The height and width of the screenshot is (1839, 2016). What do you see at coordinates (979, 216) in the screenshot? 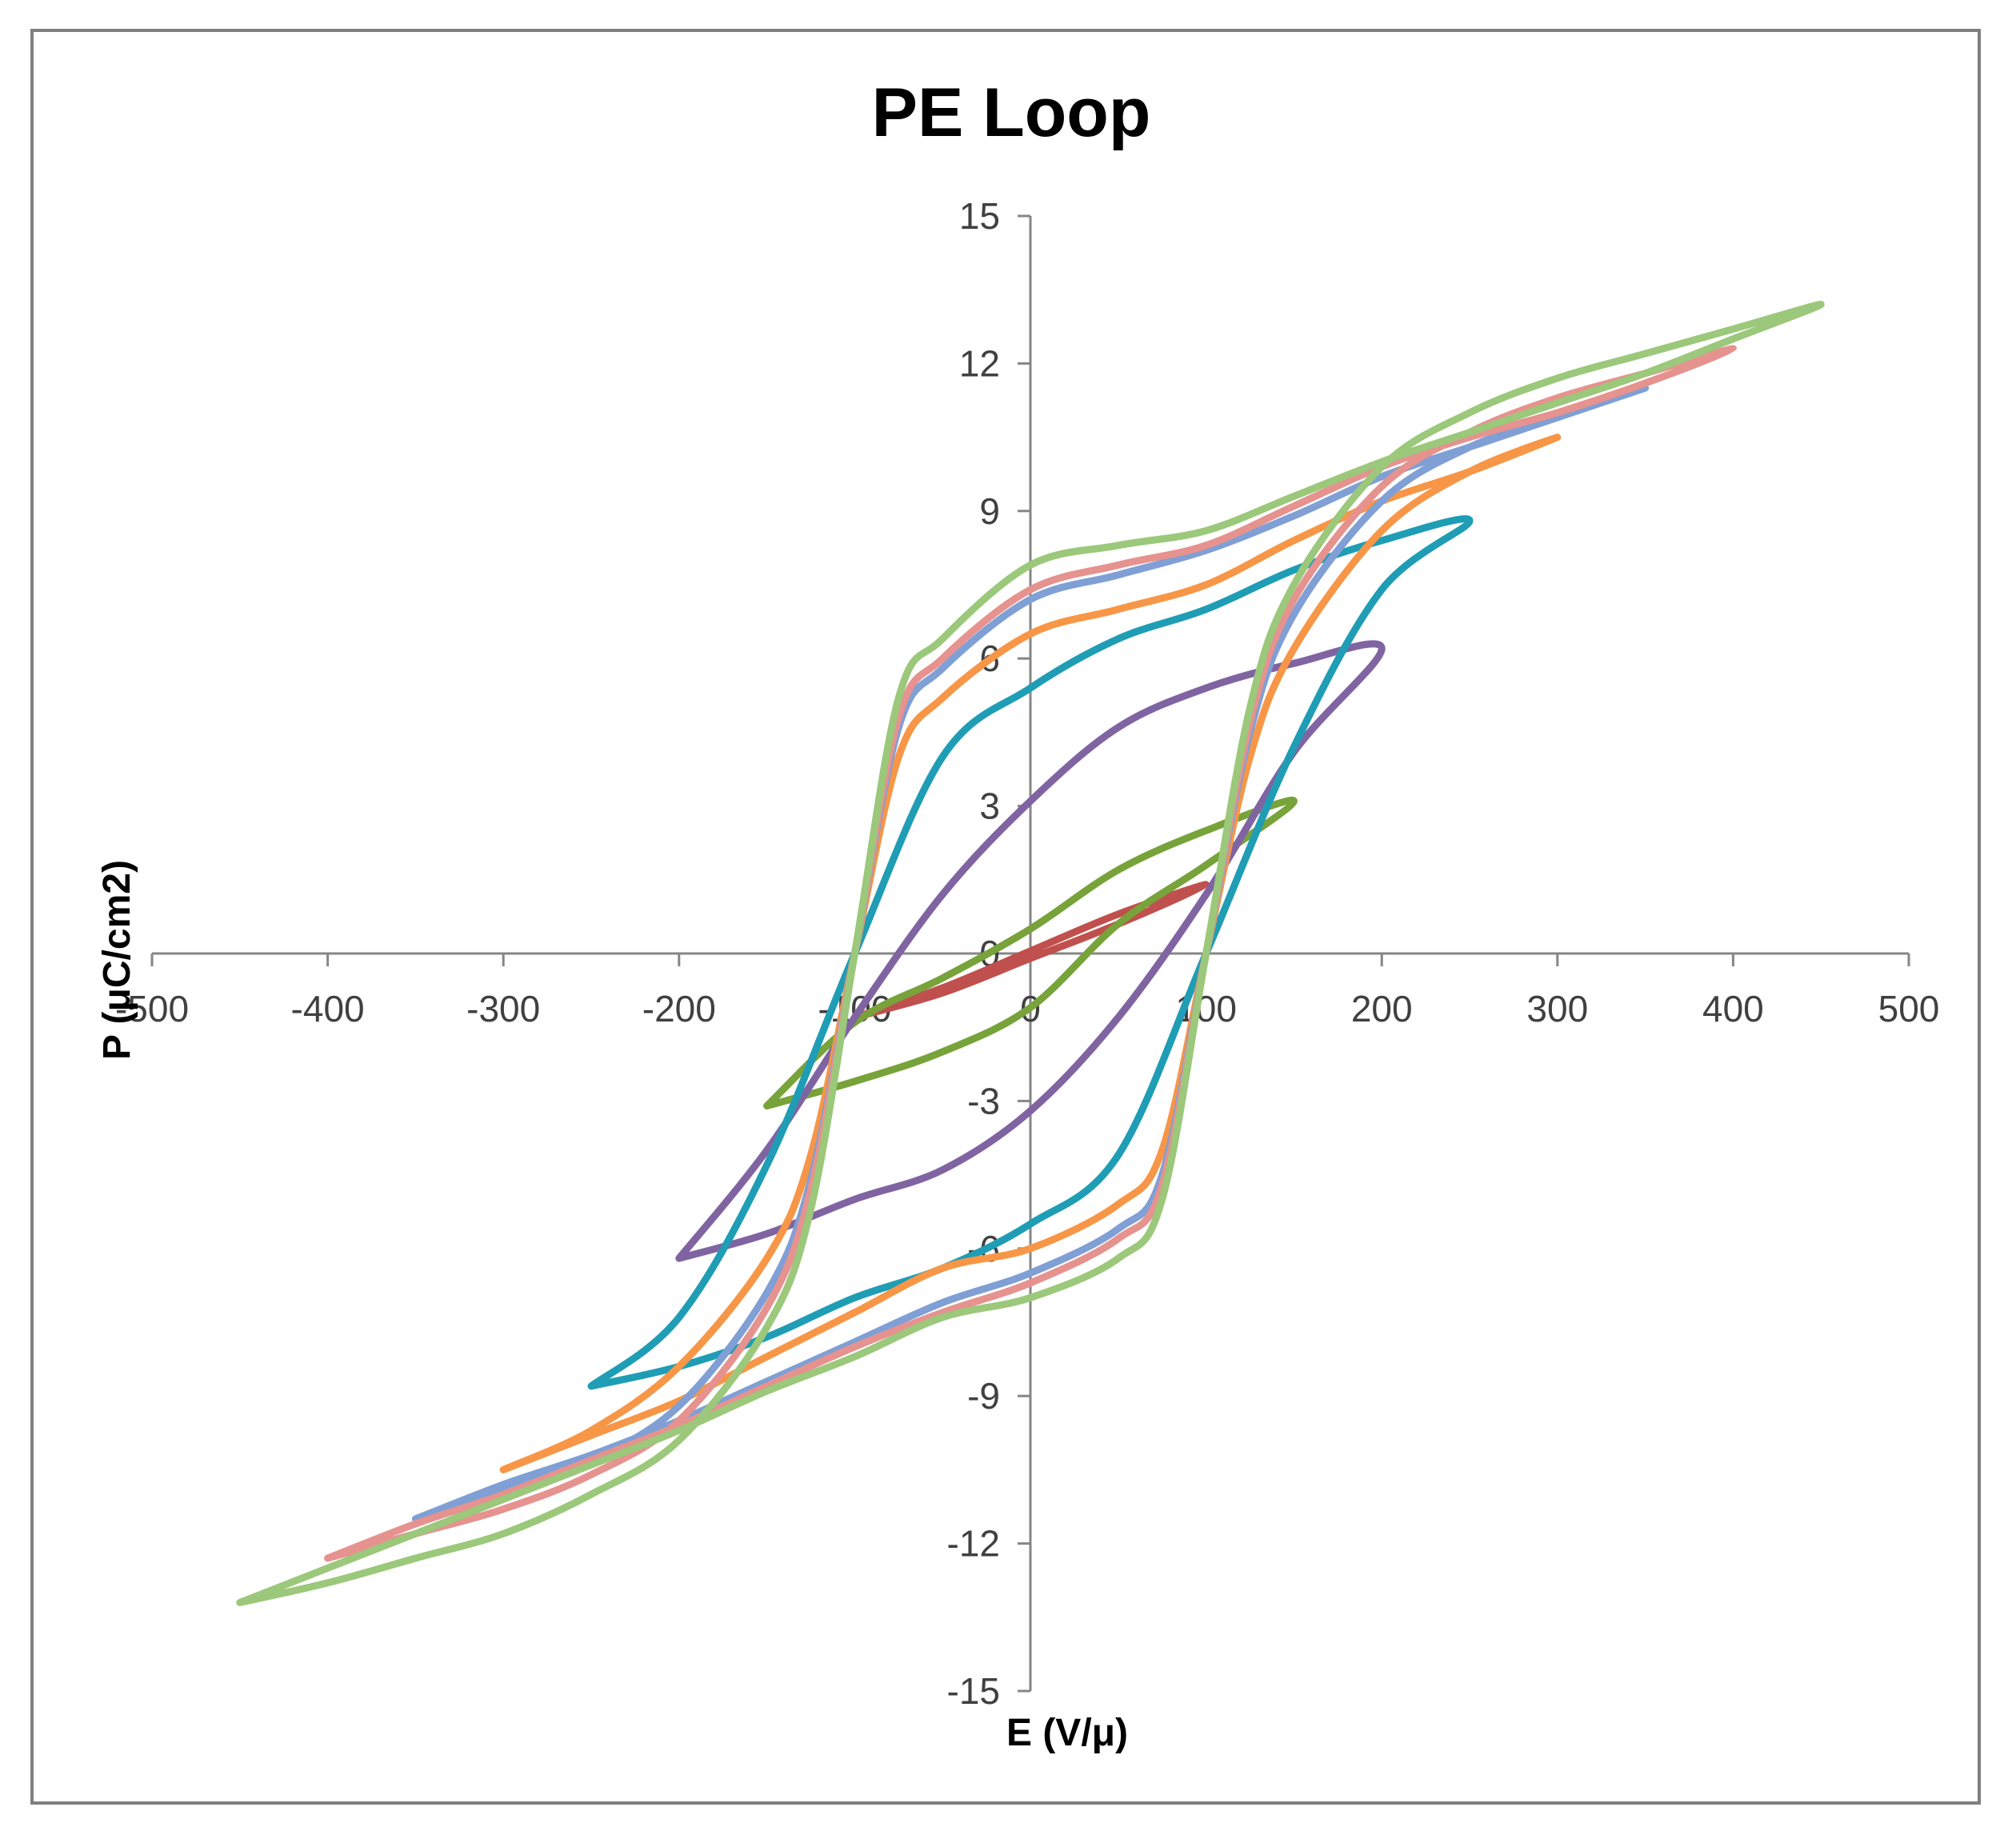
I see `y-tick-label: 15` at bounding box center [979, 216].